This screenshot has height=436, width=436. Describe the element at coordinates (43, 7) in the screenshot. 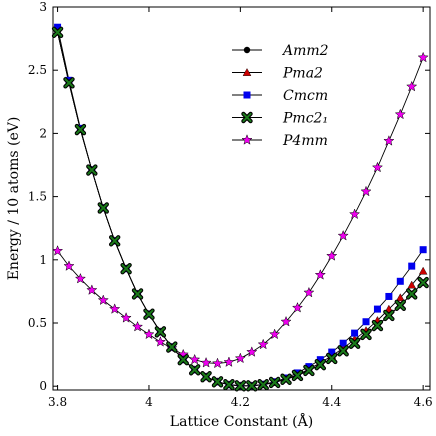

I see `y-tick-label: 3` at that location.